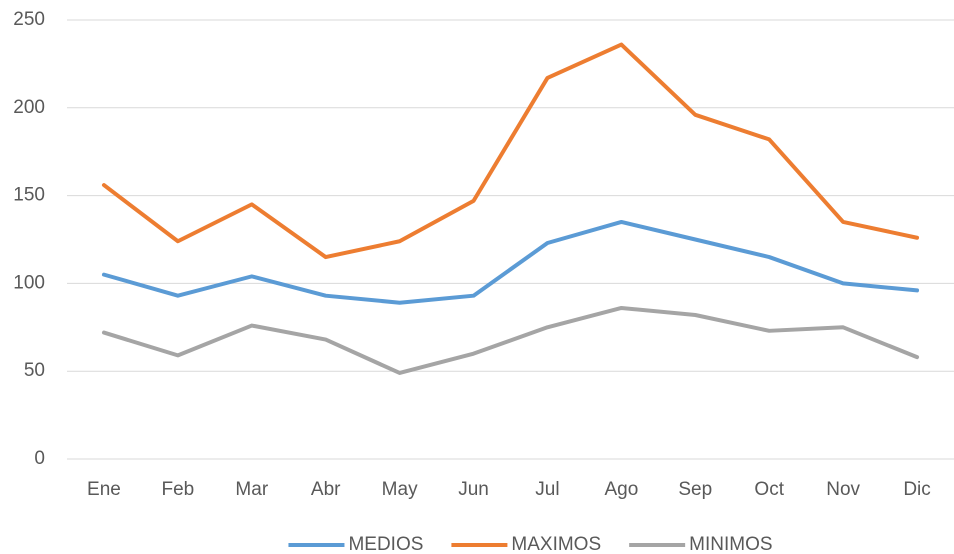  What do you see at coordinates (621, 489) in the screenshot?
I see `x-tick-label: Ago` at bounding box center [621, 489].